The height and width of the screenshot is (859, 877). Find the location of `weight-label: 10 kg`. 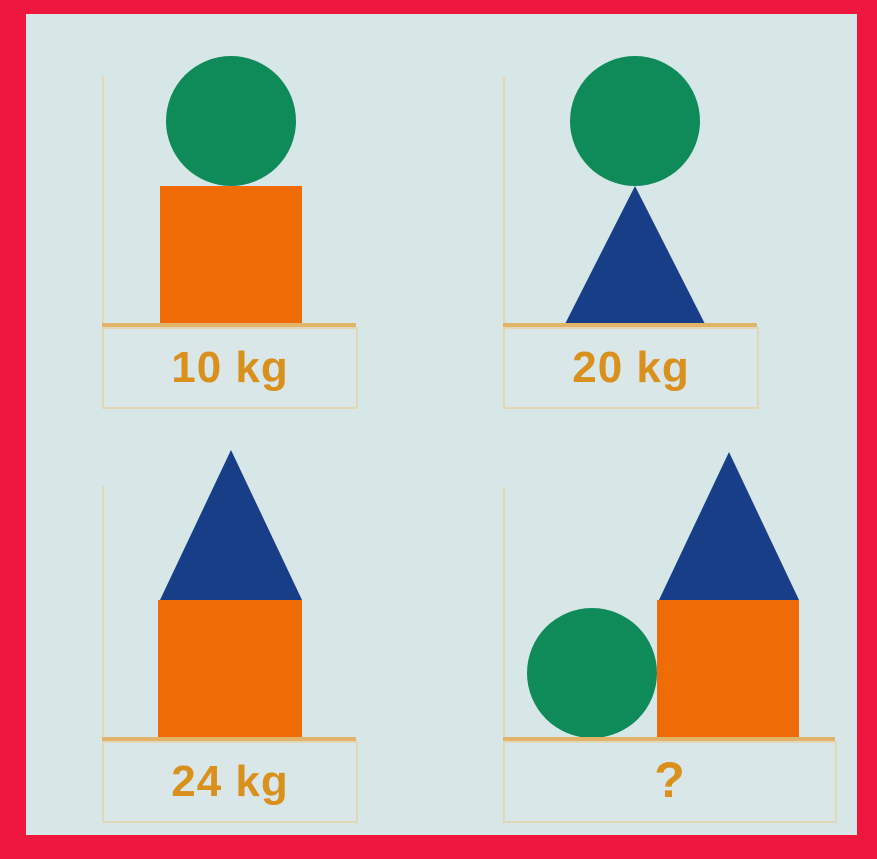

weight-label: 10 kg is located at coordinates (230, 367).